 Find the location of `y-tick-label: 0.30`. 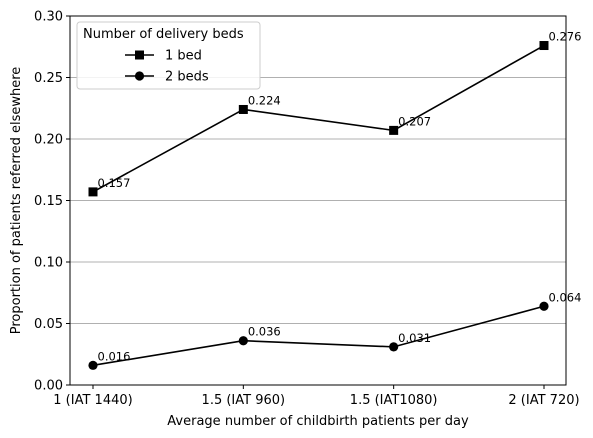

y-tick-label: 0.30 is located at coordinates (48, 17).